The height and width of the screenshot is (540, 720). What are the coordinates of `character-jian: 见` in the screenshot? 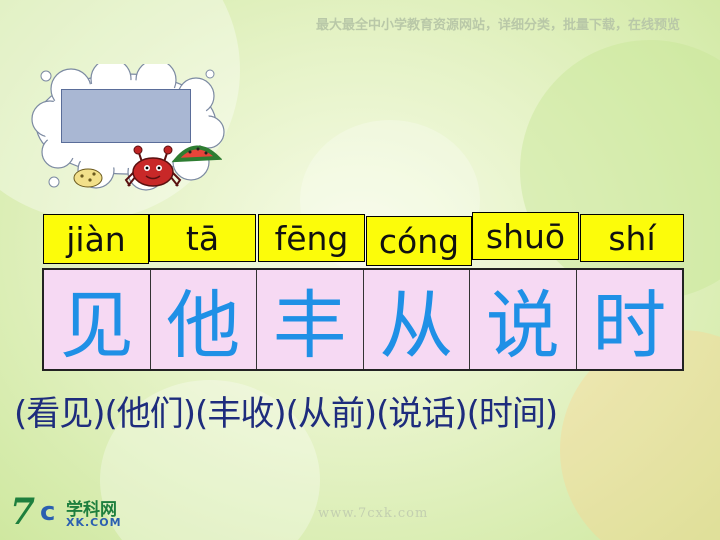 It's located at (97, 319).